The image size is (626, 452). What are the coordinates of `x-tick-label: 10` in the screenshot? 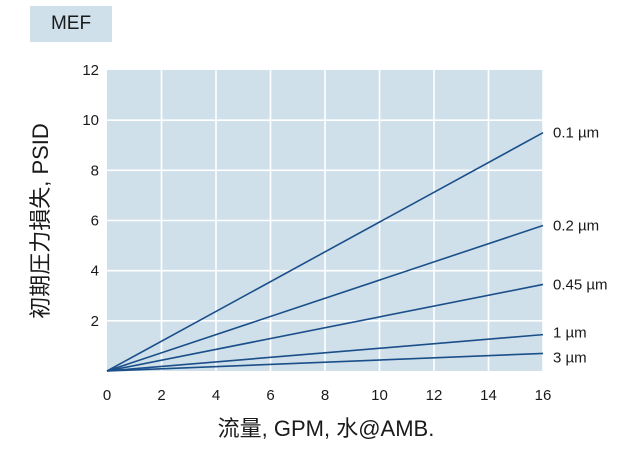 It's located at (379, 395).